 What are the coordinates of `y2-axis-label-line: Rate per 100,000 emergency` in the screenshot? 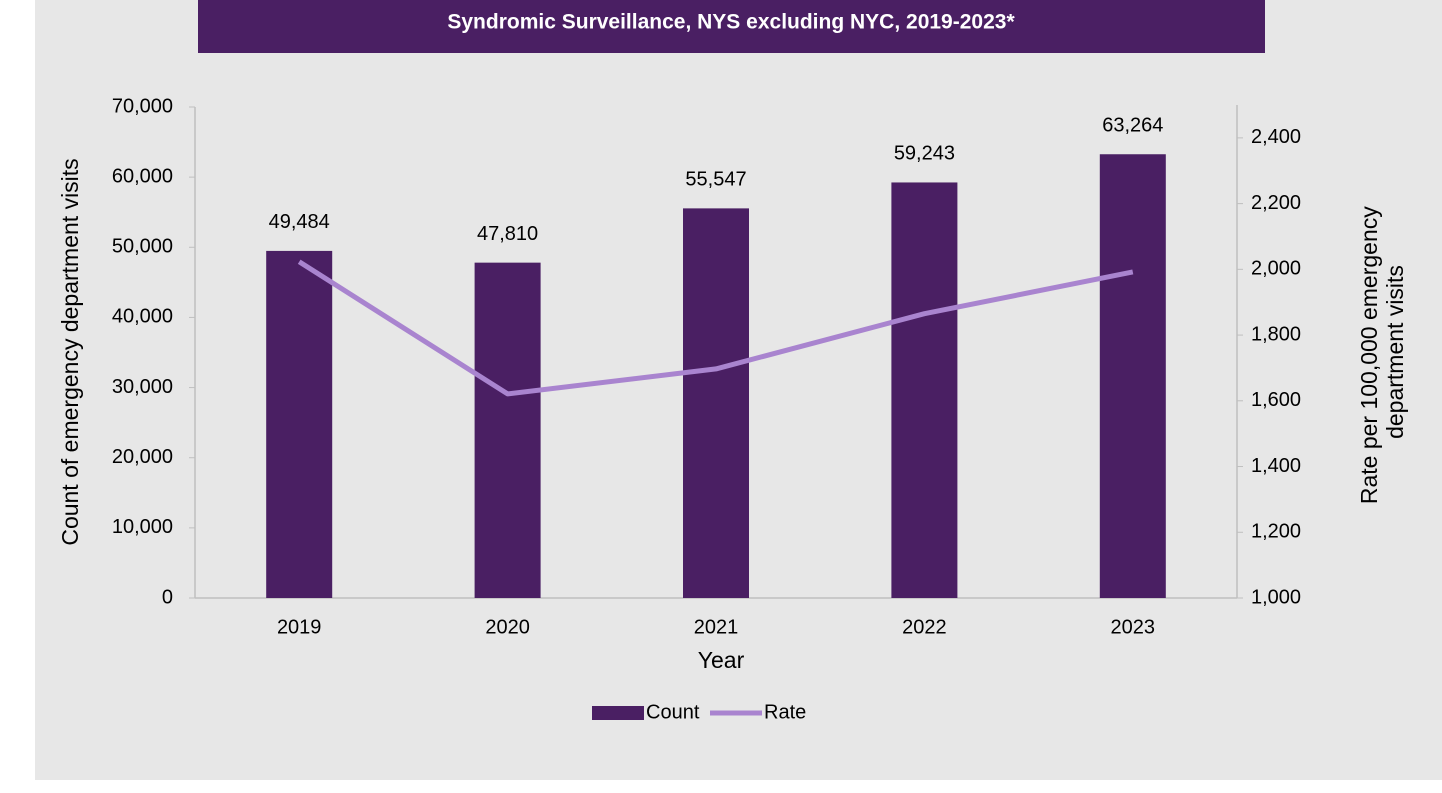 It's located at (1369, 355).